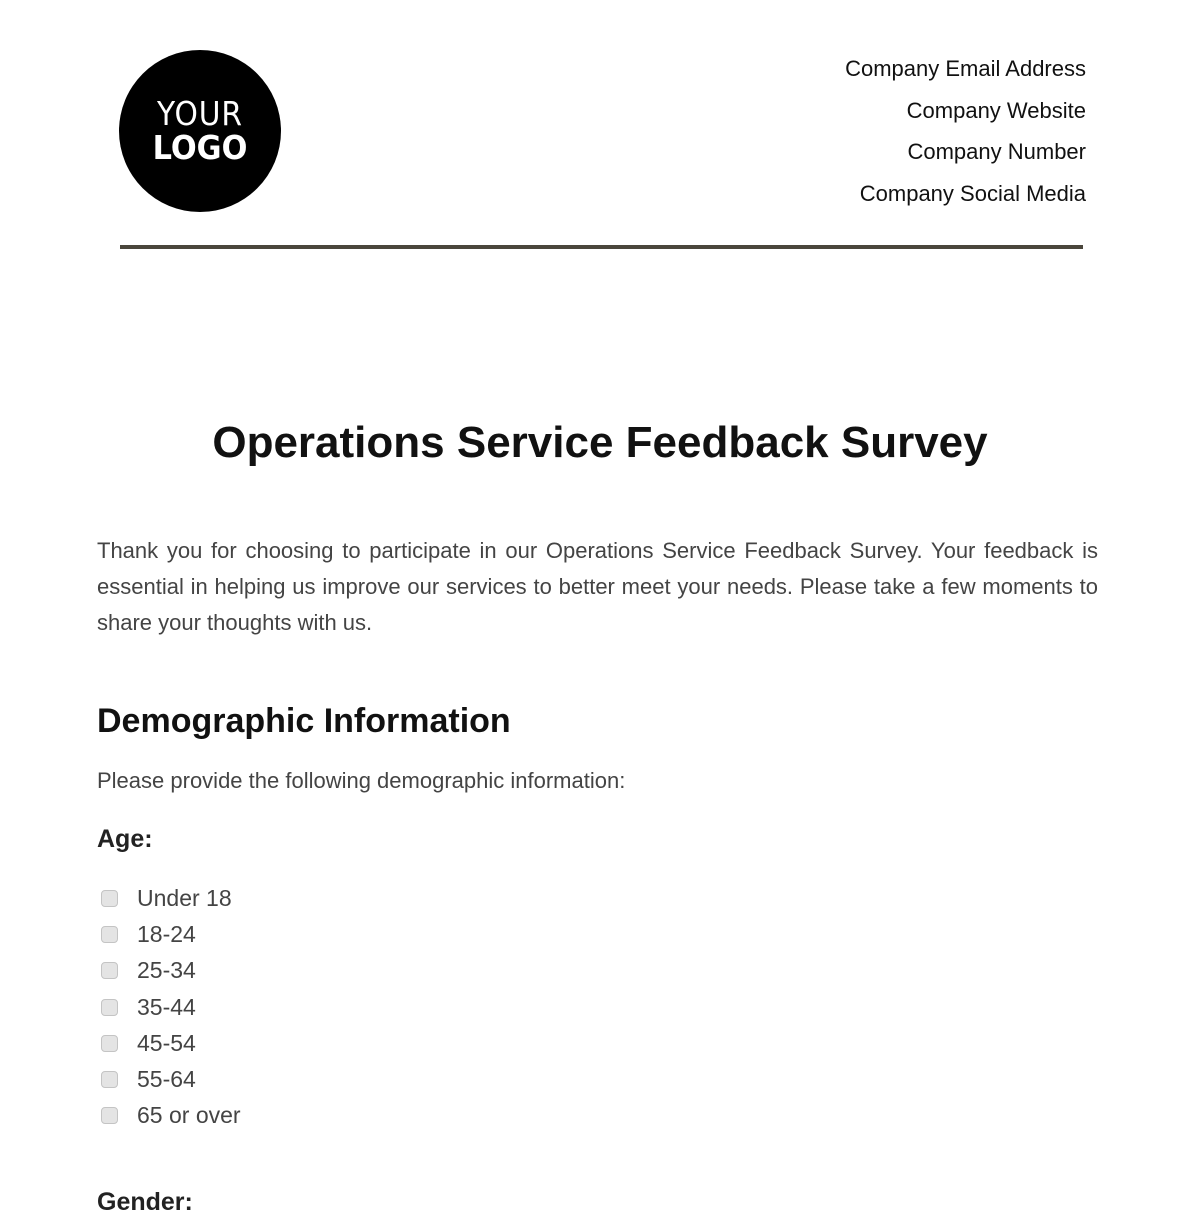  What do you see at coordinates (600, 442) in the screenshot?
I see `page-title: Operations Service Feedback Survey` at bounding box center [600, 442].